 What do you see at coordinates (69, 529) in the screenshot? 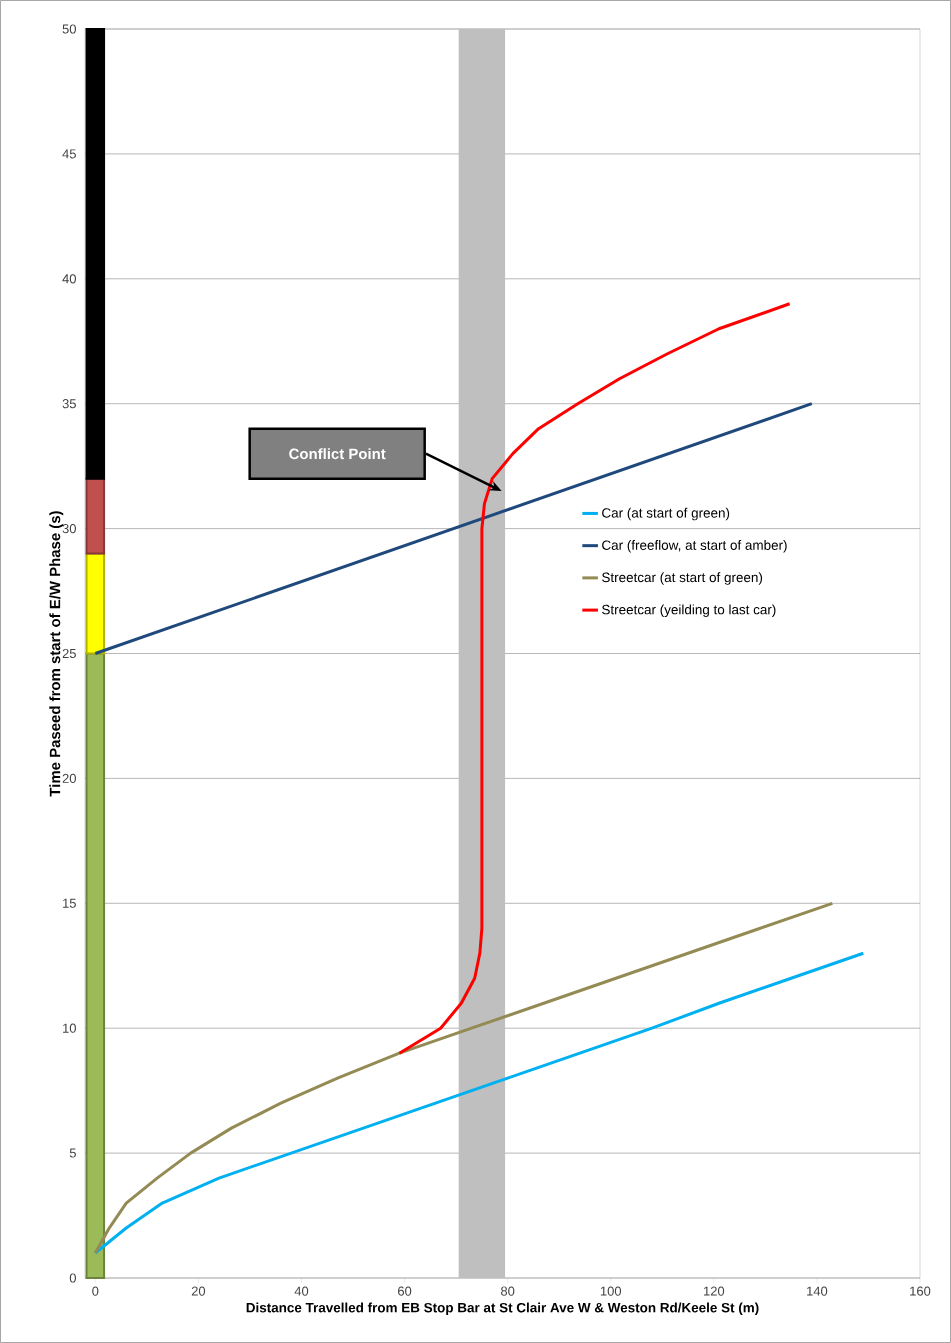
I see `y-tick-label: 30` at bounding box center [69, 529].